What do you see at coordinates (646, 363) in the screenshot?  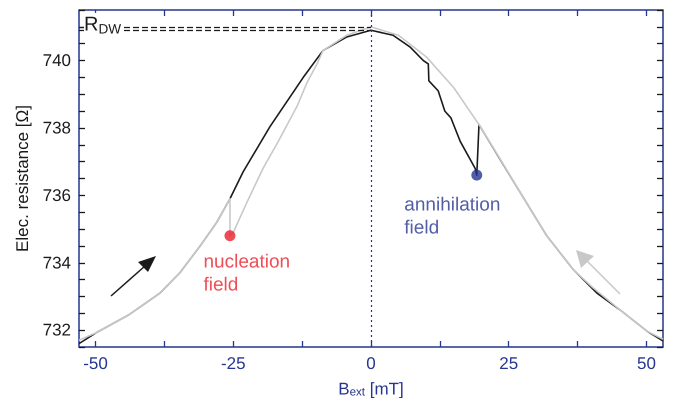 I see `x-tick-label: 50` at bounding box center [646, 363].